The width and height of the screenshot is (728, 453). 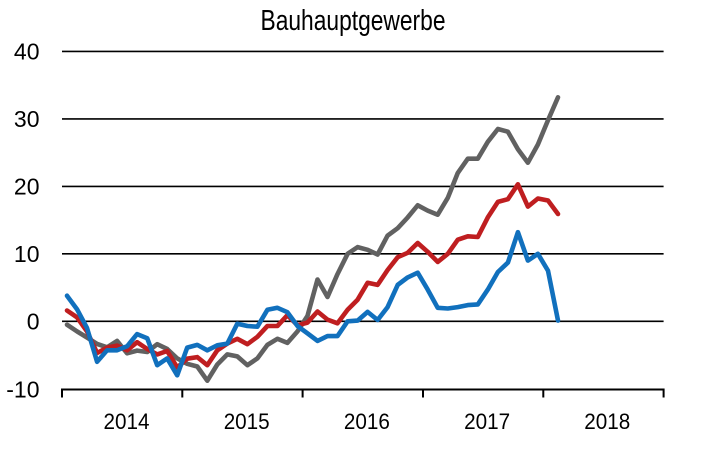 I want to click on svg-text: 20, so click(x=27, y=186).